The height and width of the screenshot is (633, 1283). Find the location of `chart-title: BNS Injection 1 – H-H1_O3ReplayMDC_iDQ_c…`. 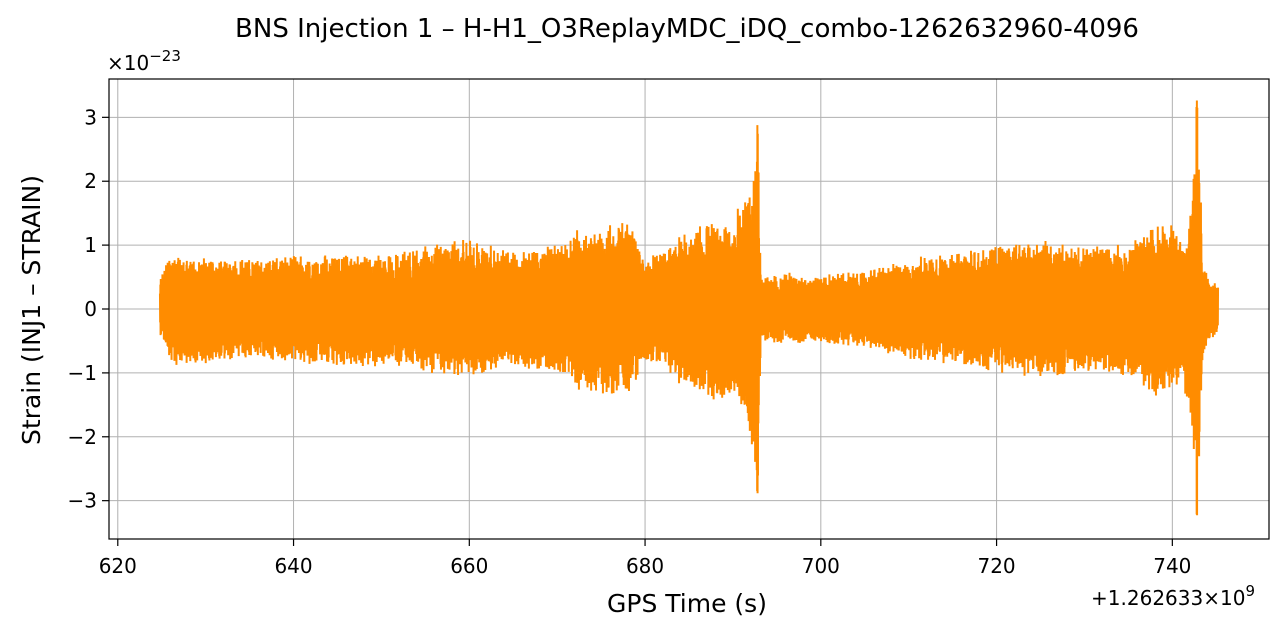

chart-title: BNS Injection 1 – H-H1_O3ReplayMDC_iDQ_c… is located at coordinates (687, 29).